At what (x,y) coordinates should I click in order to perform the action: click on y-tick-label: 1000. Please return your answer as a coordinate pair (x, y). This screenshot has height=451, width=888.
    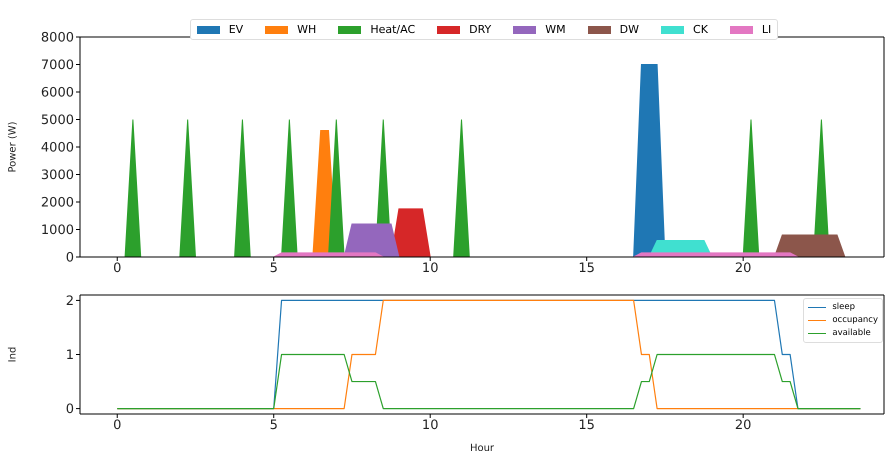
    Looking at the image, I should click on (57, 230).